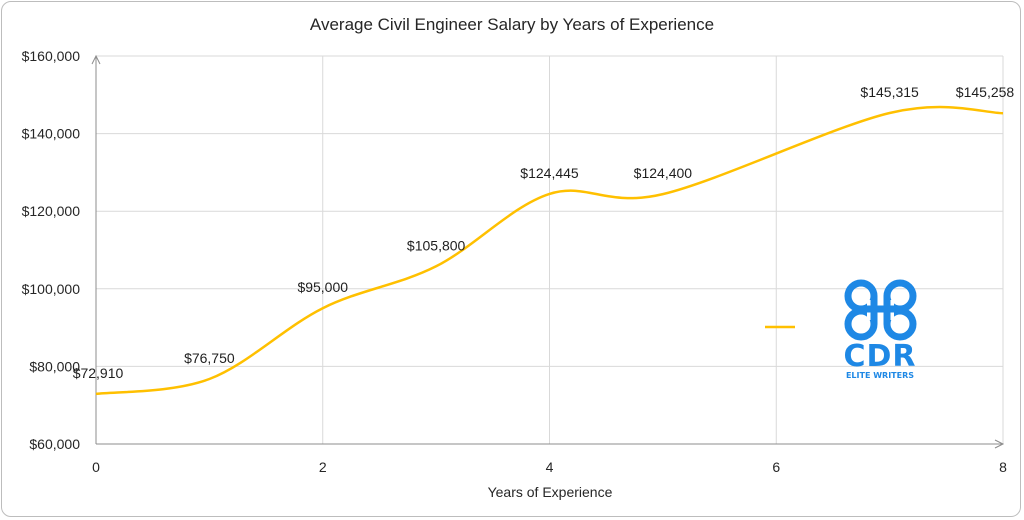 This screenshot has height=520, width=1024. Describe the element at coordinates (51, 211) in the screenshot. I see `y-tick-label: $120,000` at that location.